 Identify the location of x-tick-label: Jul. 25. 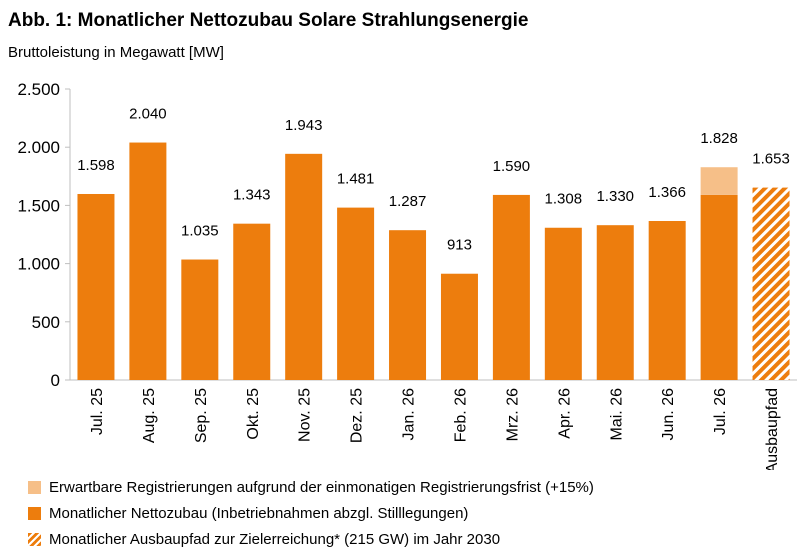
(97, 411).